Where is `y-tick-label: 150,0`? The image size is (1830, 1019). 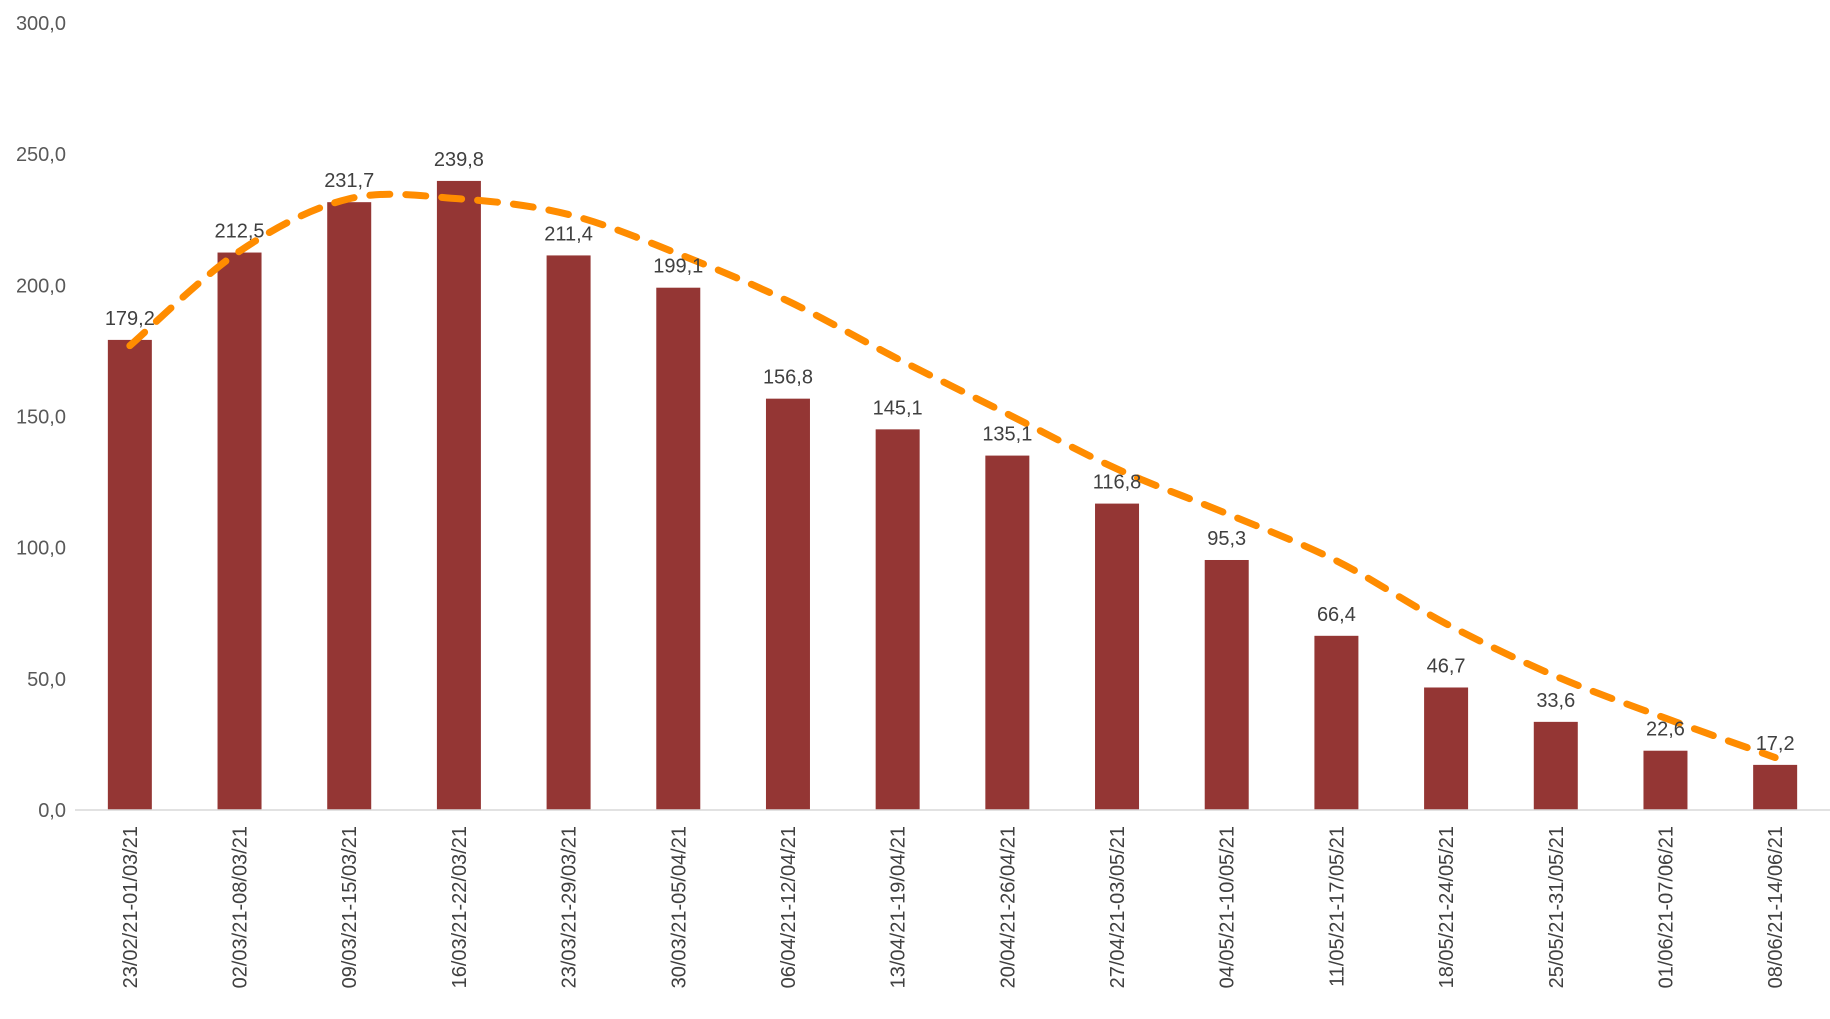
y-tick-label: 150,0 is located at coordinates (41, 418).